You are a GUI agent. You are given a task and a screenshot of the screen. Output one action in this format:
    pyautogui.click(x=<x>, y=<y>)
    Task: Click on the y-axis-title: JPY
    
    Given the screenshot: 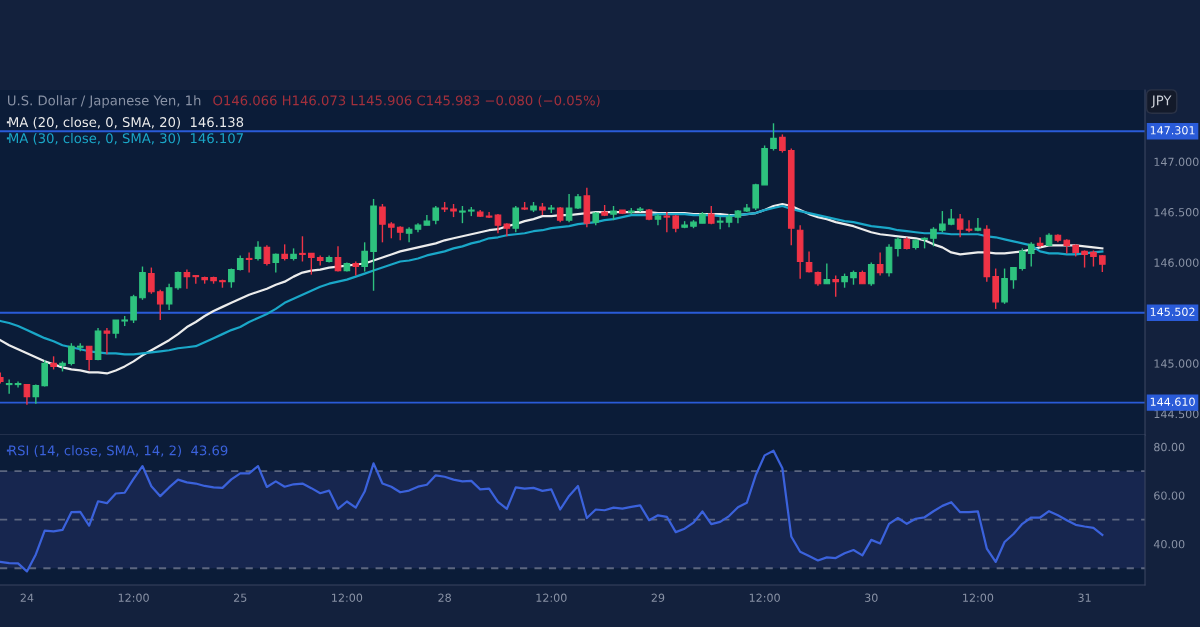 What is the action you would take?
    pyautogui.click(x=1161, y=101)
    